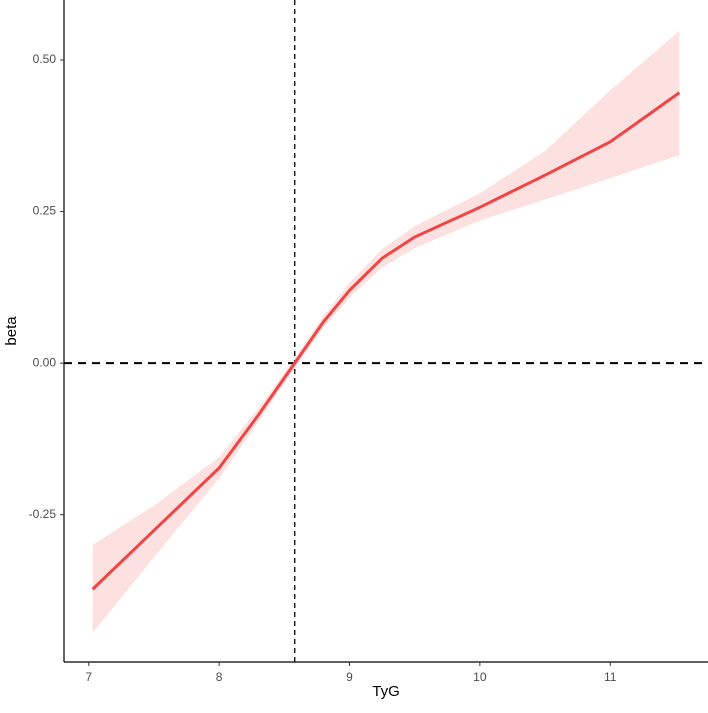  What do you see at coordinates (43, 514) in the screenshot?
I see `y-tick-label: -0.25` at bounding box center [43, 514].